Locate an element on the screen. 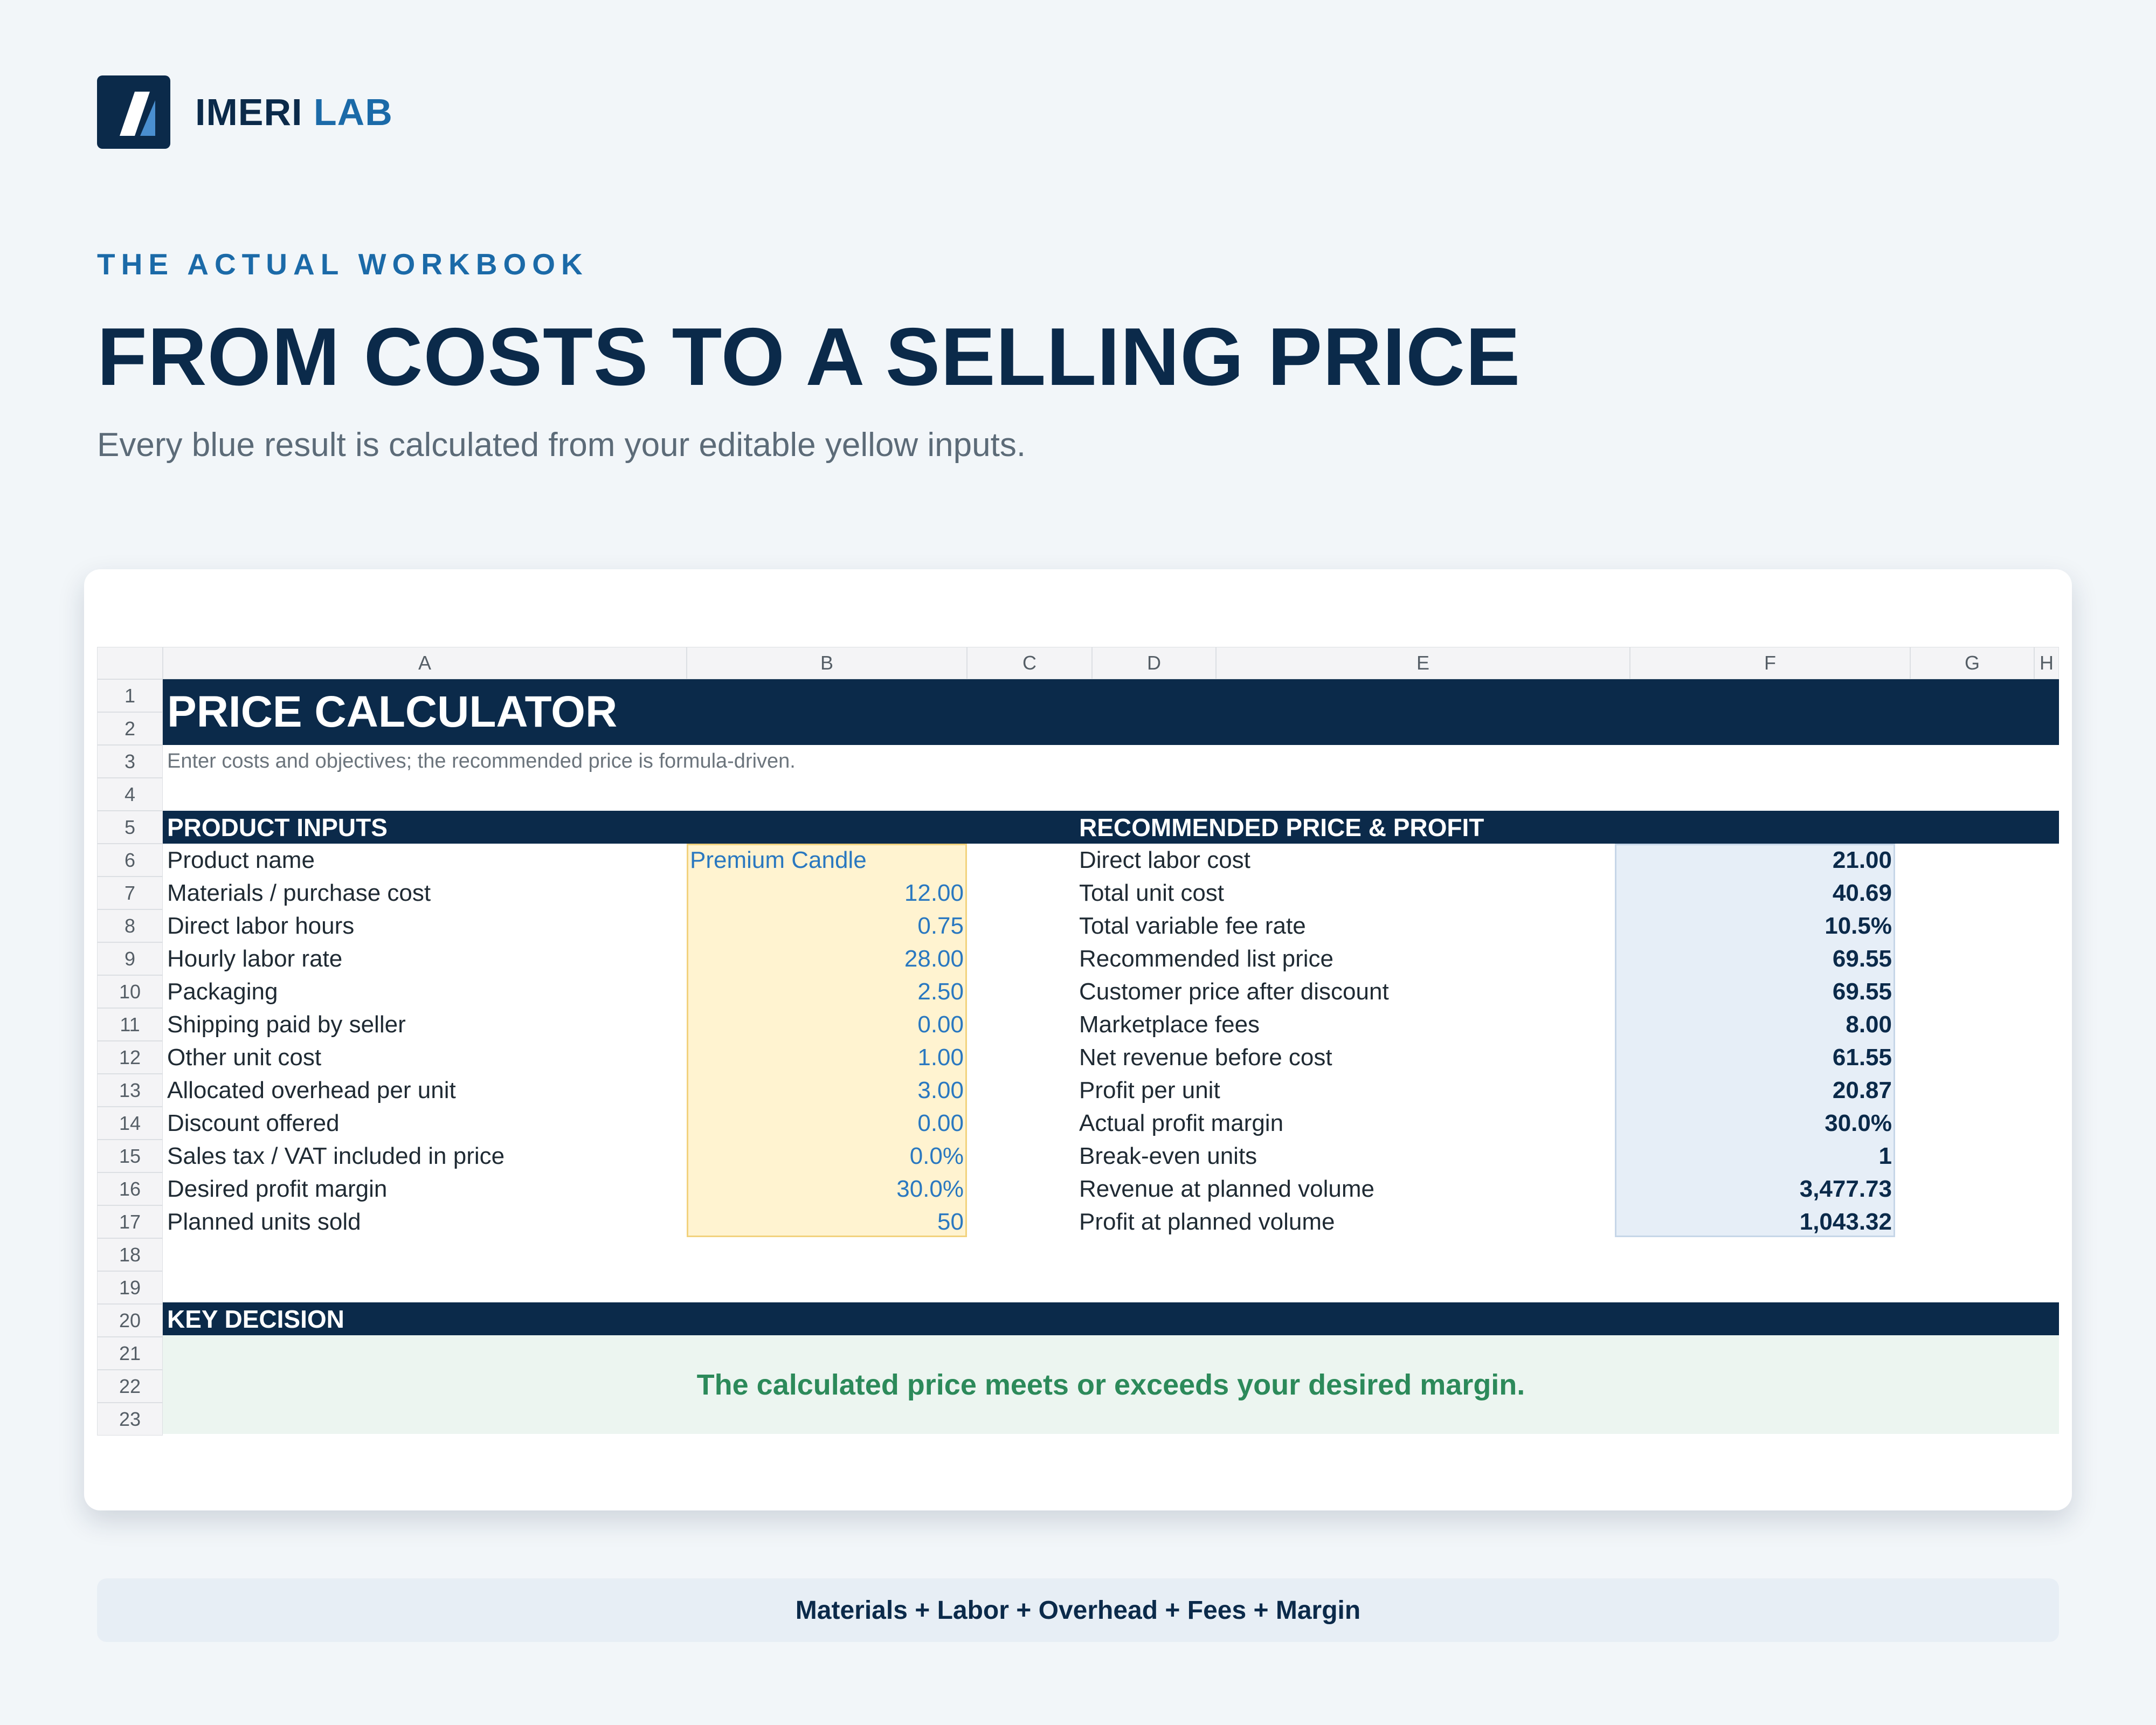 The width and height of the screenshot is (2156, 1725). column-header-h: H is located at coordinates (2047, 663).